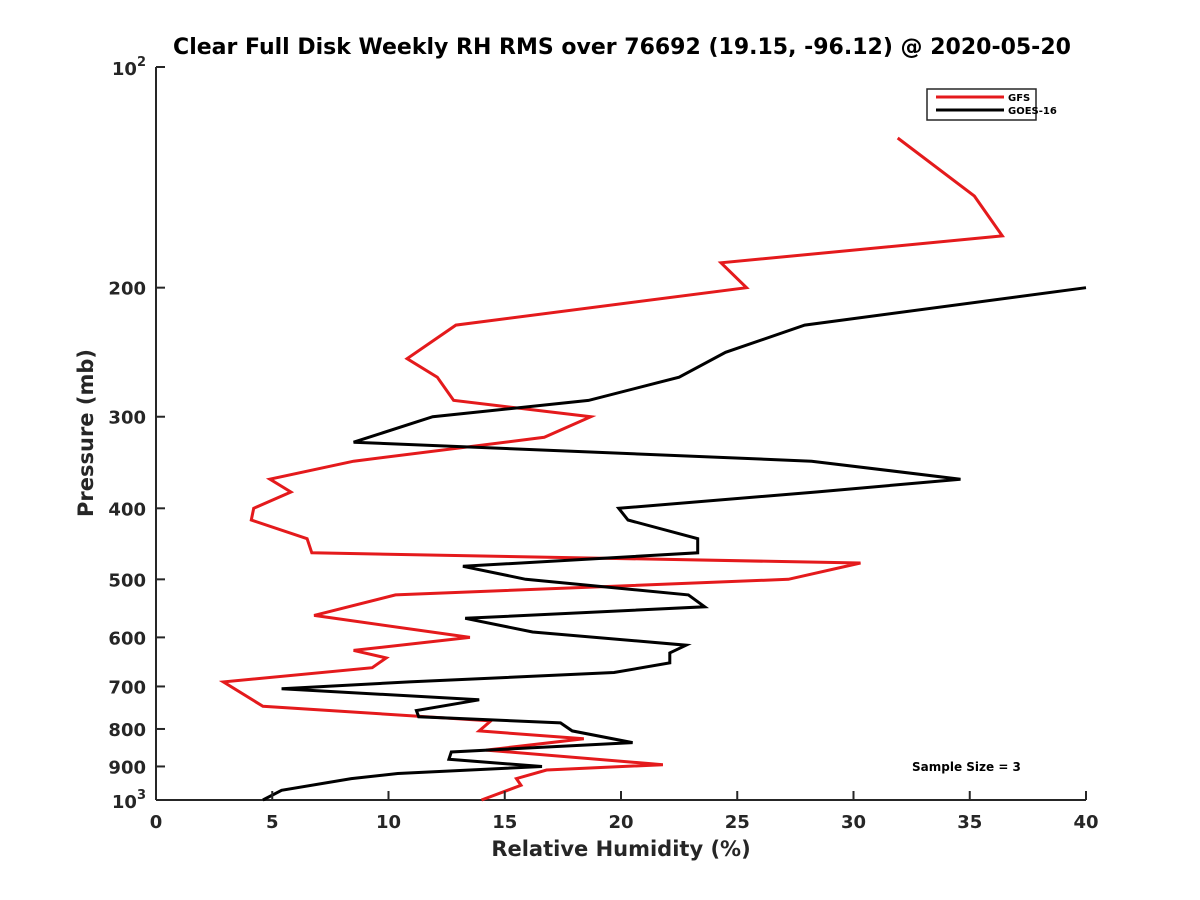 The image size is (1200, 900). What do you see at coordinates (737, 822) in the screenshot?
I see `x-tick-label: 25` at bounding box center [737, 822].